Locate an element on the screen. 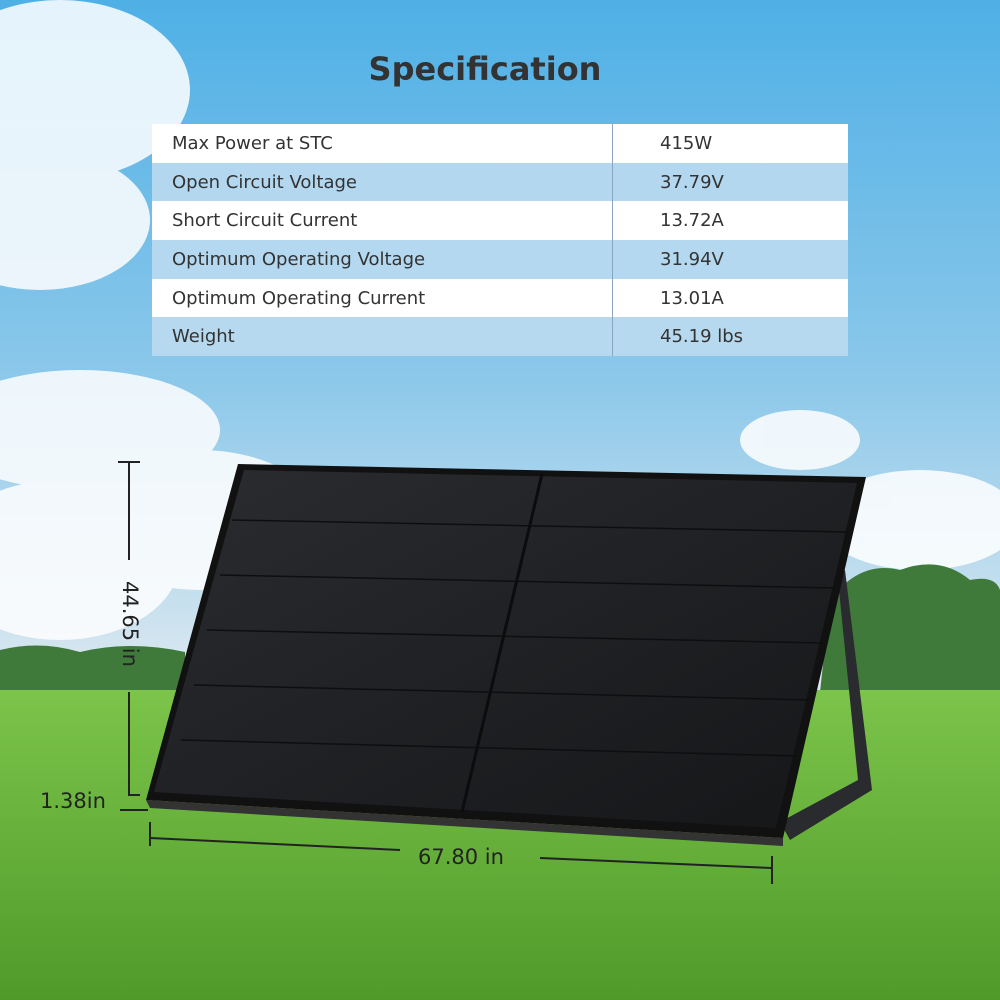  spec-label: Max Power at STC is located at coordinates (252, 143).